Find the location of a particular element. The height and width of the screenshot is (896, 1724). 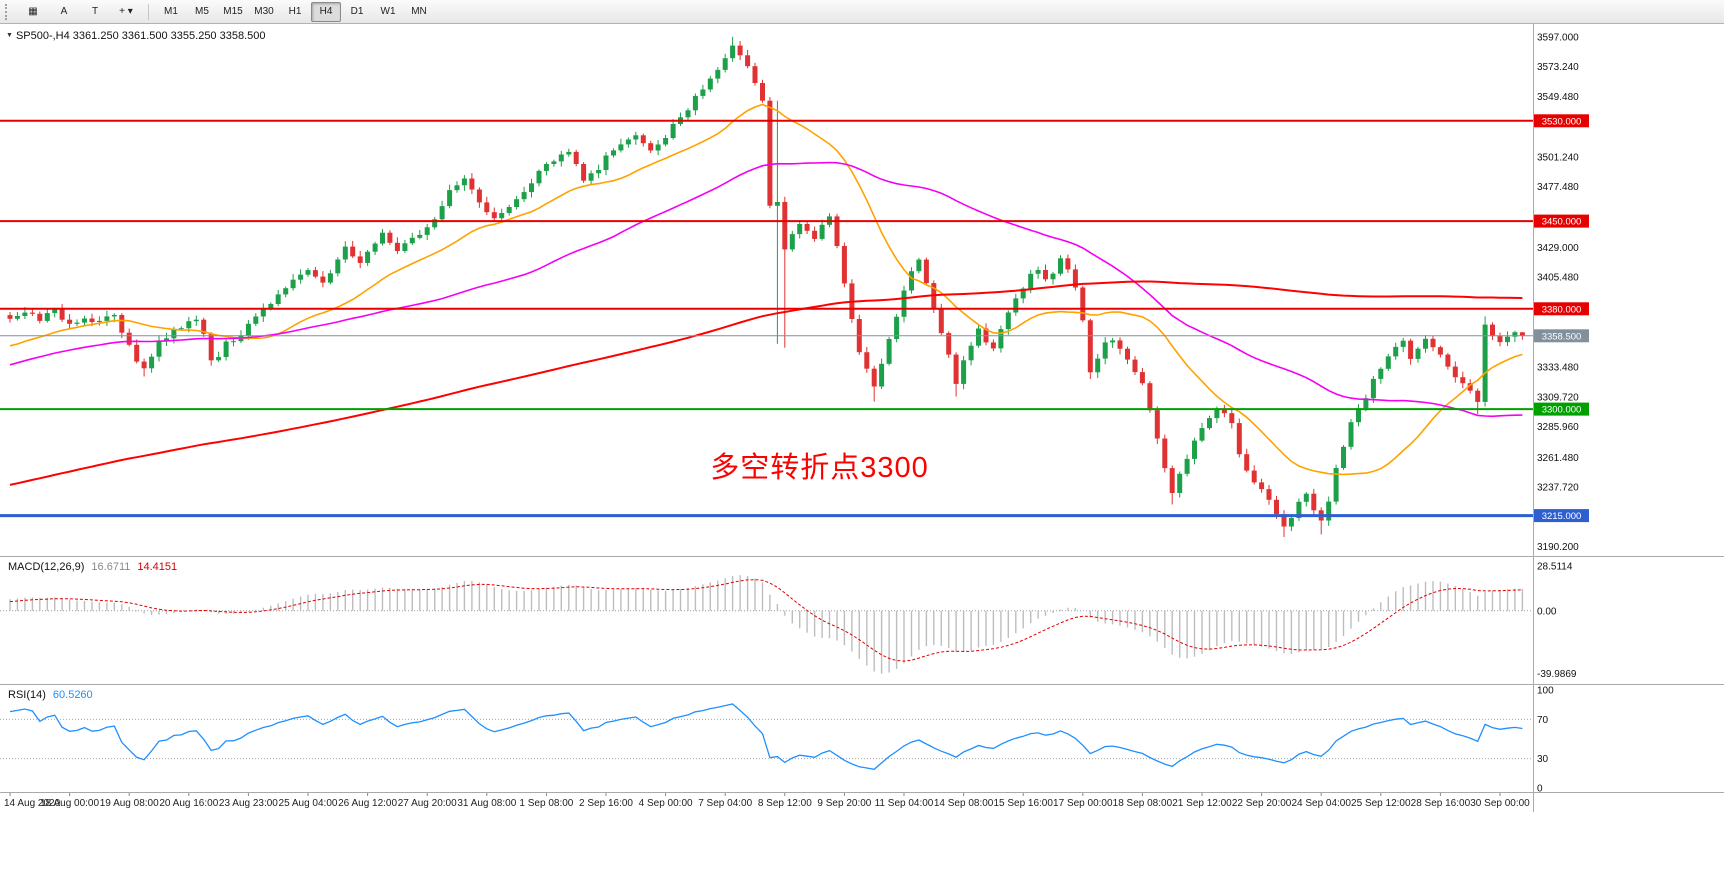

timeframe-button-h1: H1 is located at coordinates (295, 11).